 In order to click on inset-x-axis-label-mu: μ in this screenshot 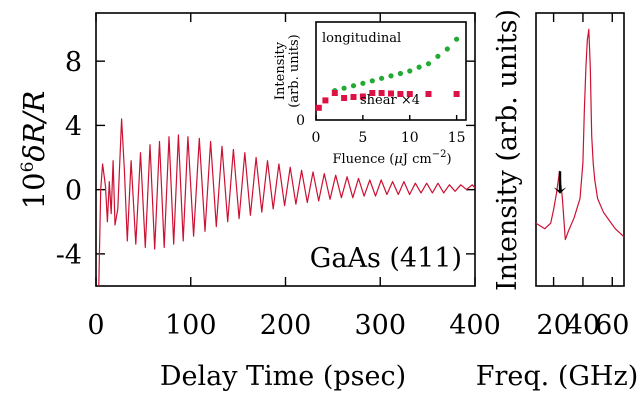, I will do `click(398, 159)`.